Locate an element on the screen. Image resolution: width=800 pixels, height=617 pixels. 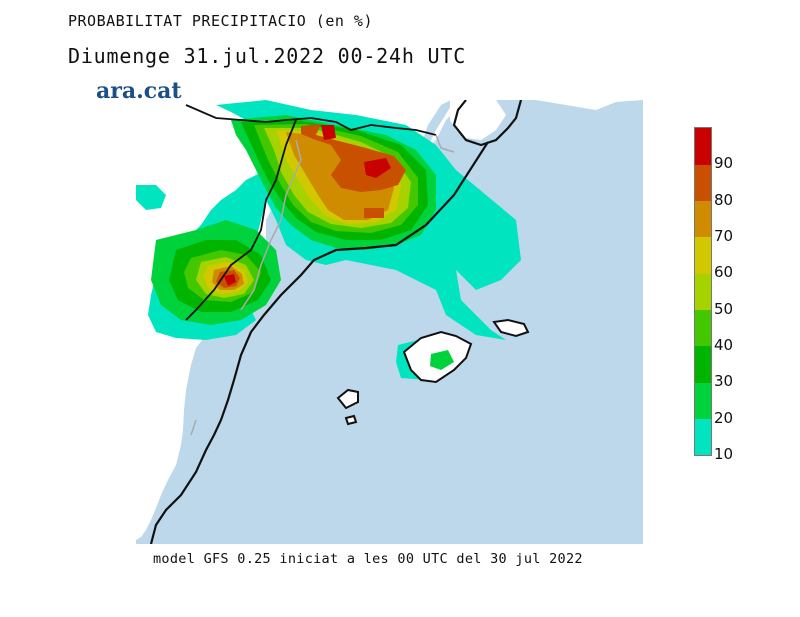
colorbar-tick-label: 60 is located at coordinates (724, 272).